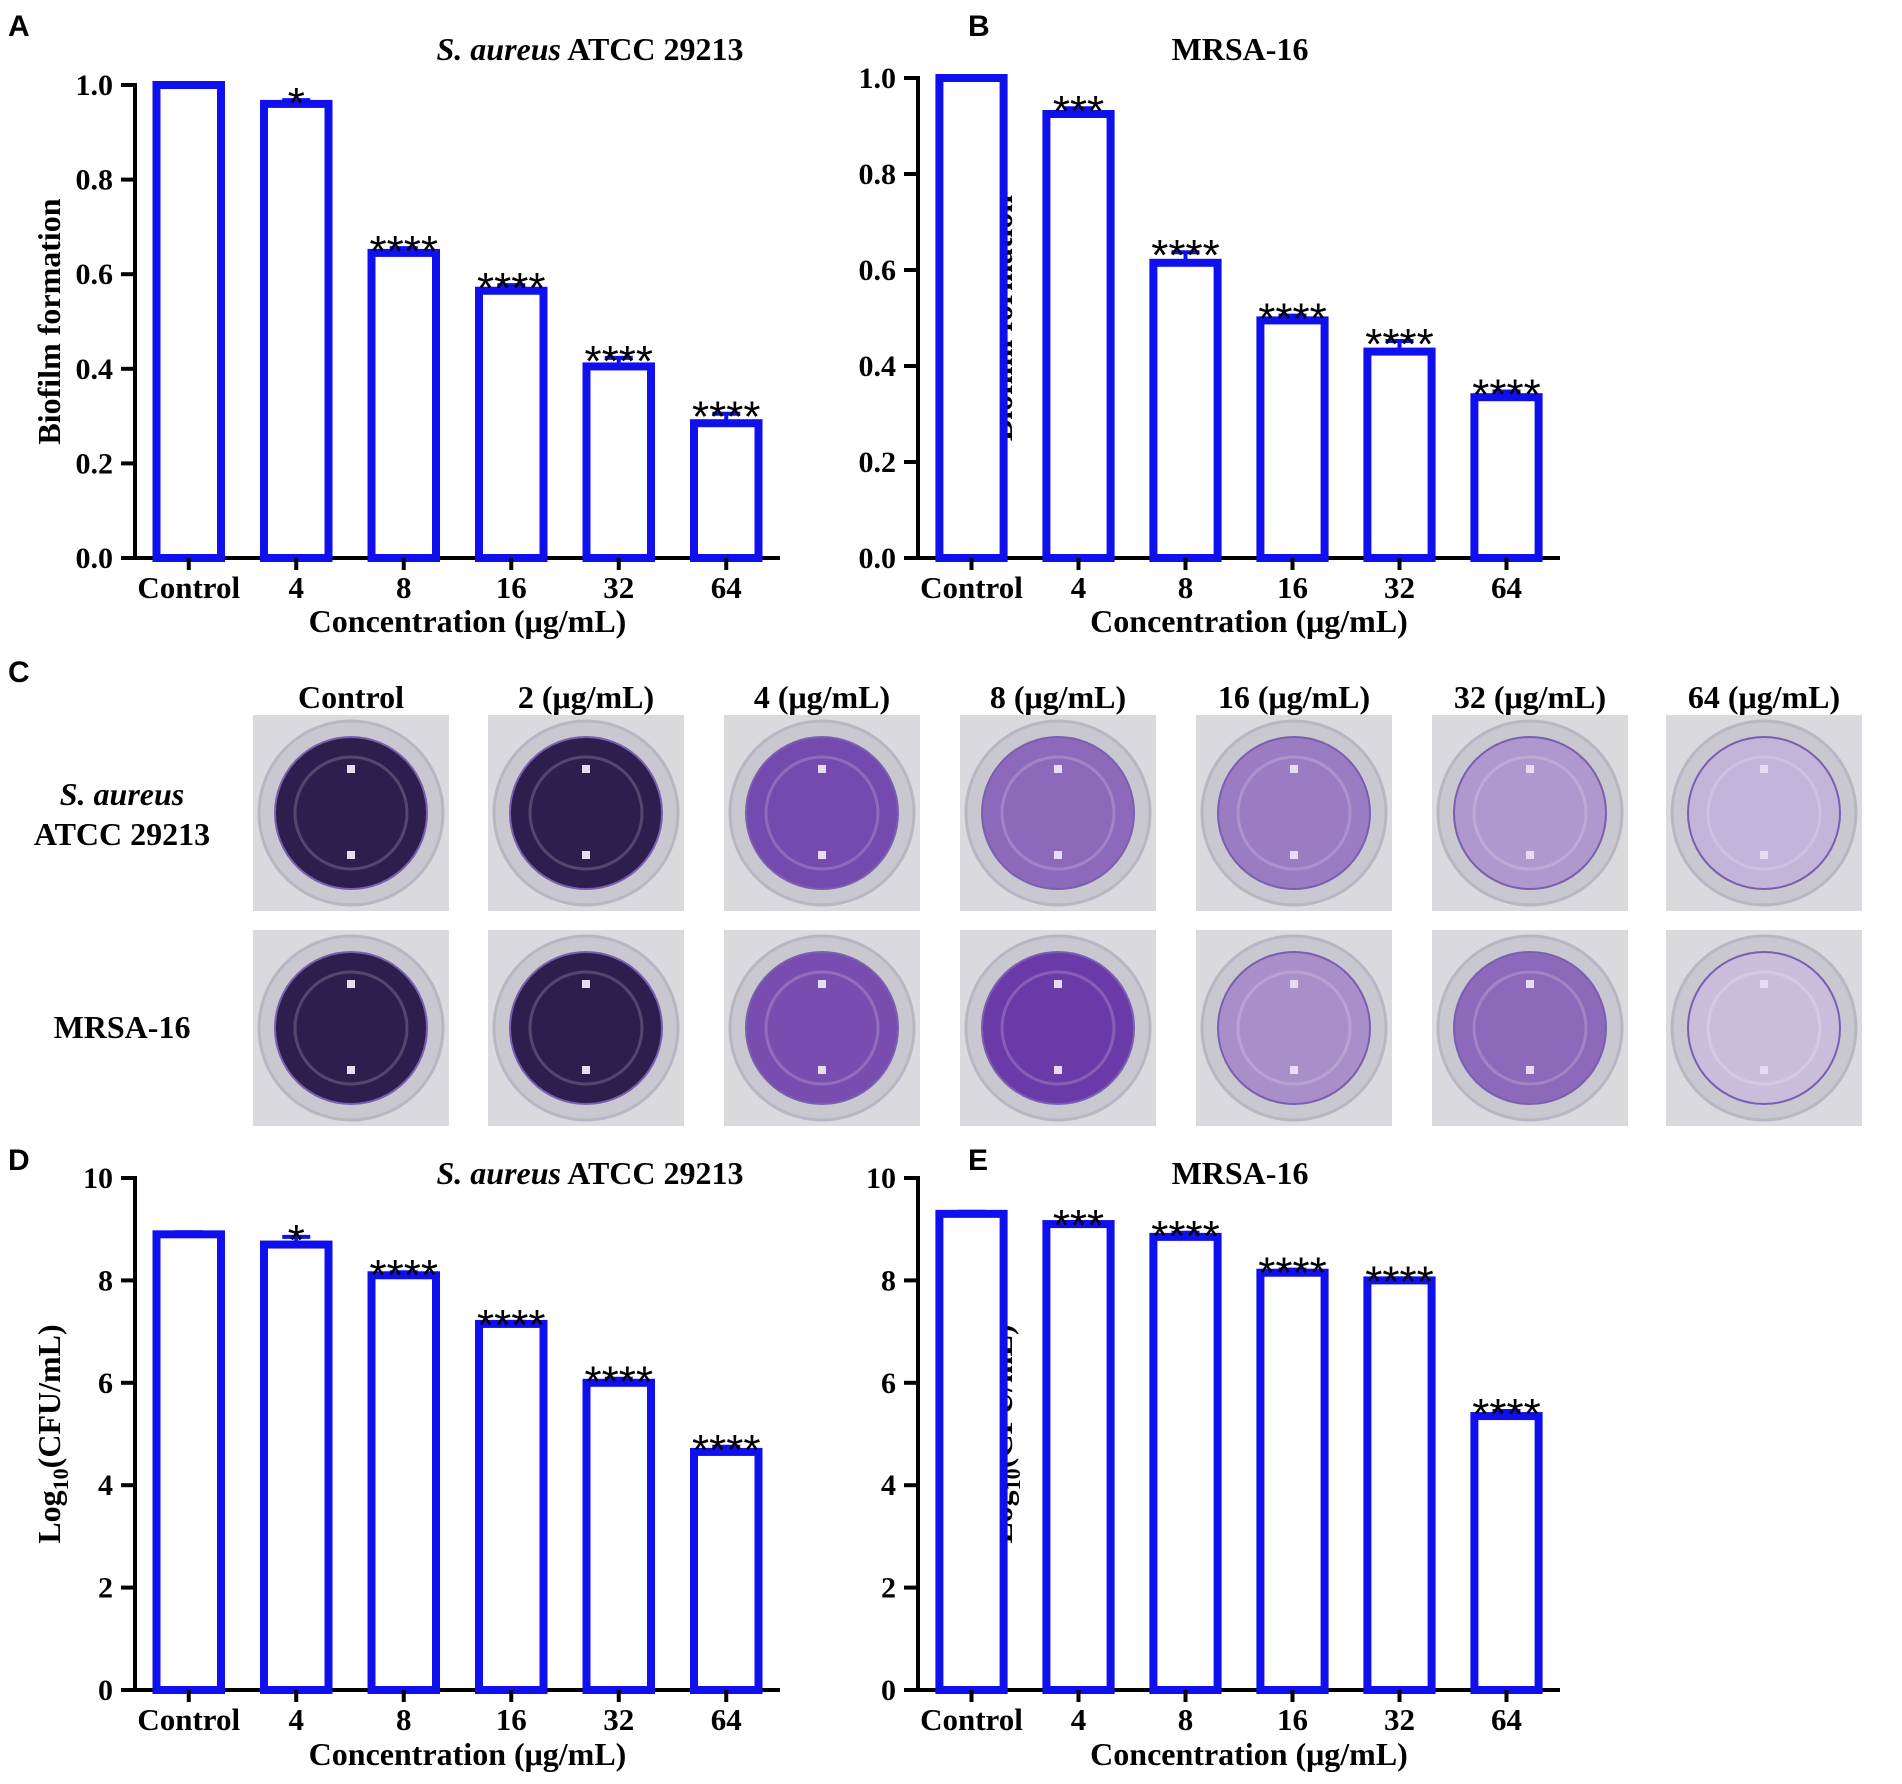 The width and height of the screenshot is (1902, 1784). What do you see at coordinates (49, 321) in the screenshot?
I see `y-axis-title: Biofilm formation` at bounding box center [49, 321].